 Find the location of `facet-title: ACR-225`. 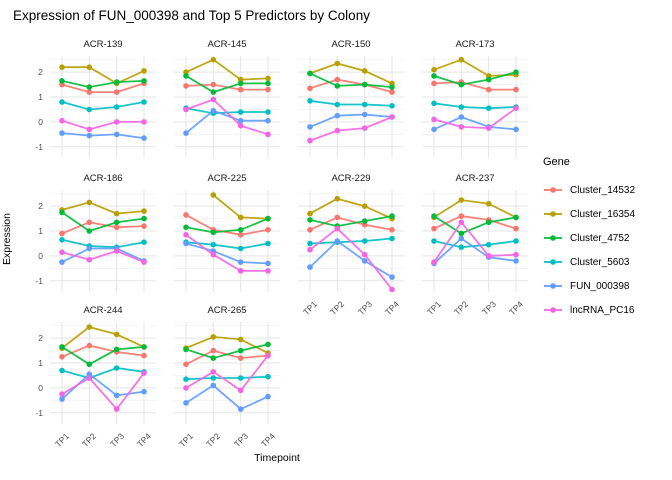

facet-title: ACR-225 is located at coordinates (227, 178).